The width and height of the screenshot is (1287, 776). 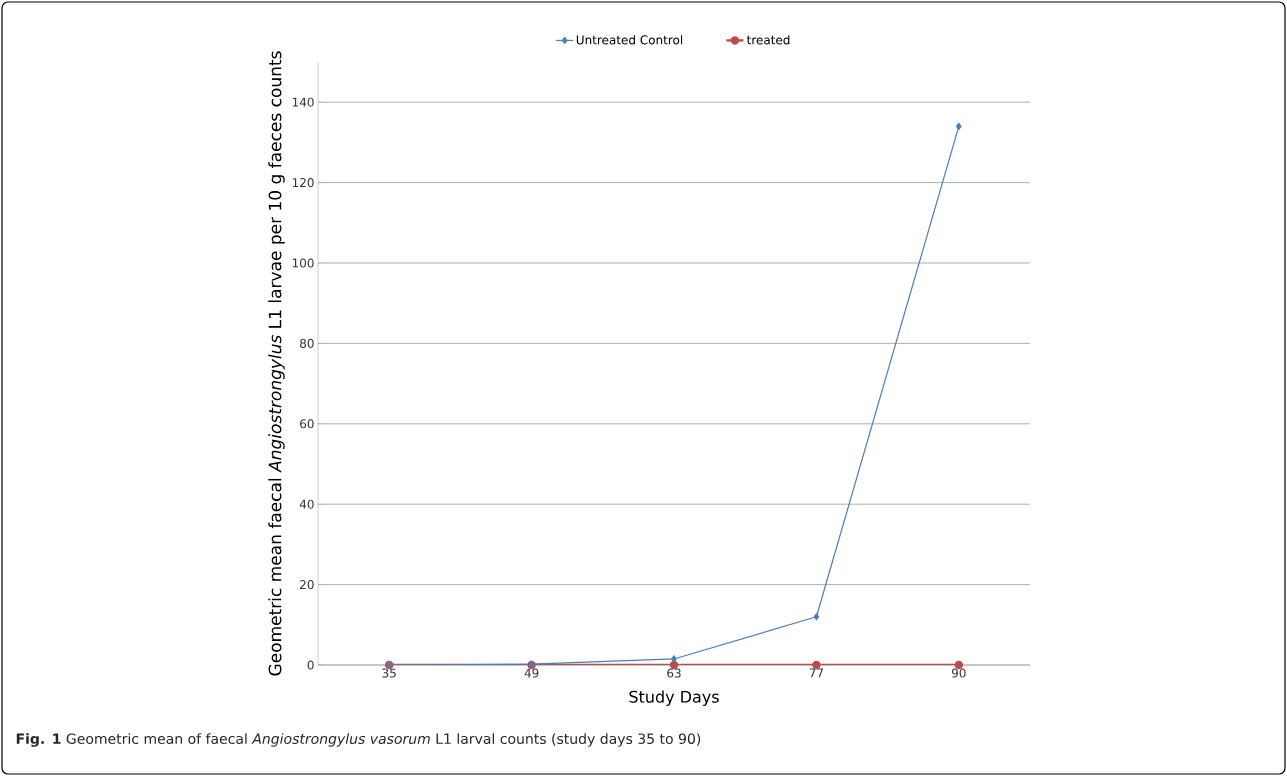 What do you see at coordinates (303, 183) in the screenshot?
I see `y-tick-label: 120` at bounding box center [303, 183].